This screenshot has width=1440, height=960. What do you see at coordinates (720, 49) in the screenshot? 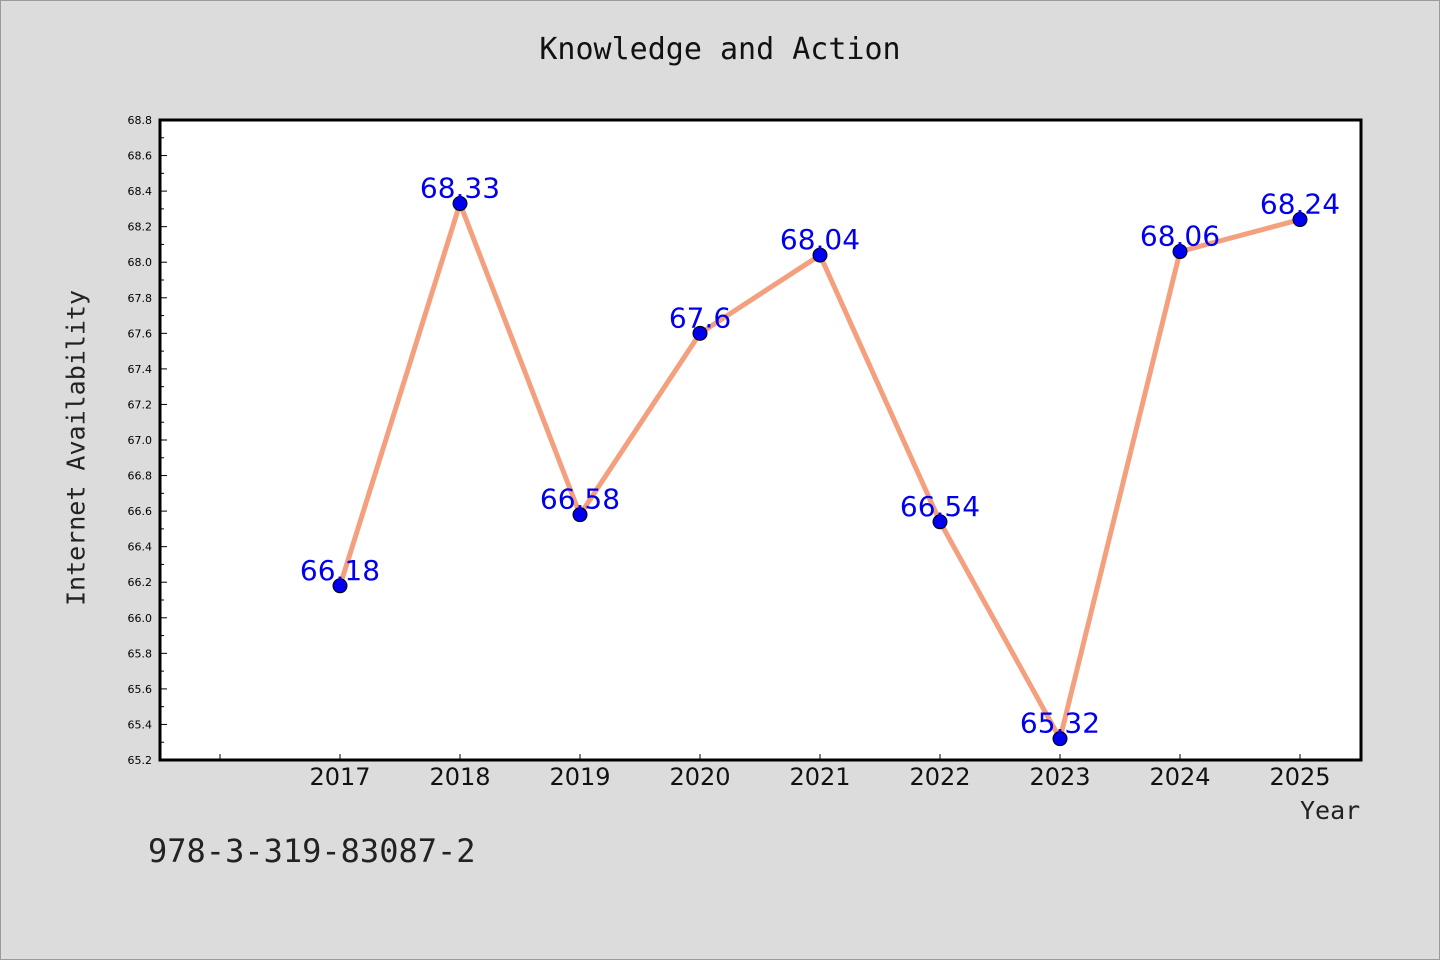
I see `chart-title: Knowledge and Action` at bounding box center [720, 49].